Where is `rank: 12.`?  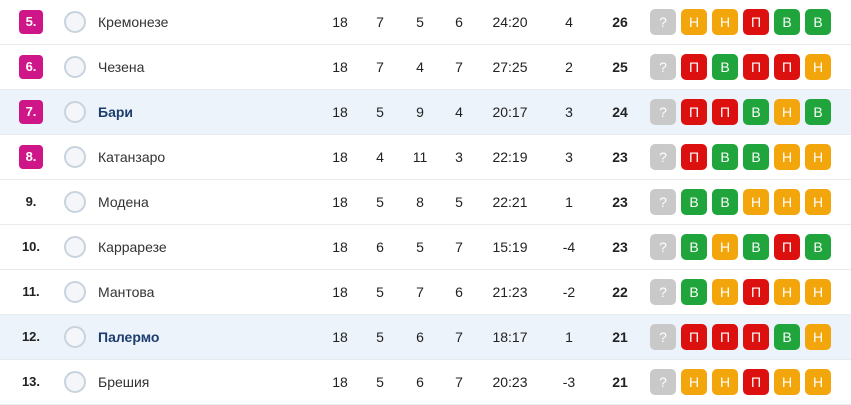
rank: 12. is located at coordinates (31, 337).